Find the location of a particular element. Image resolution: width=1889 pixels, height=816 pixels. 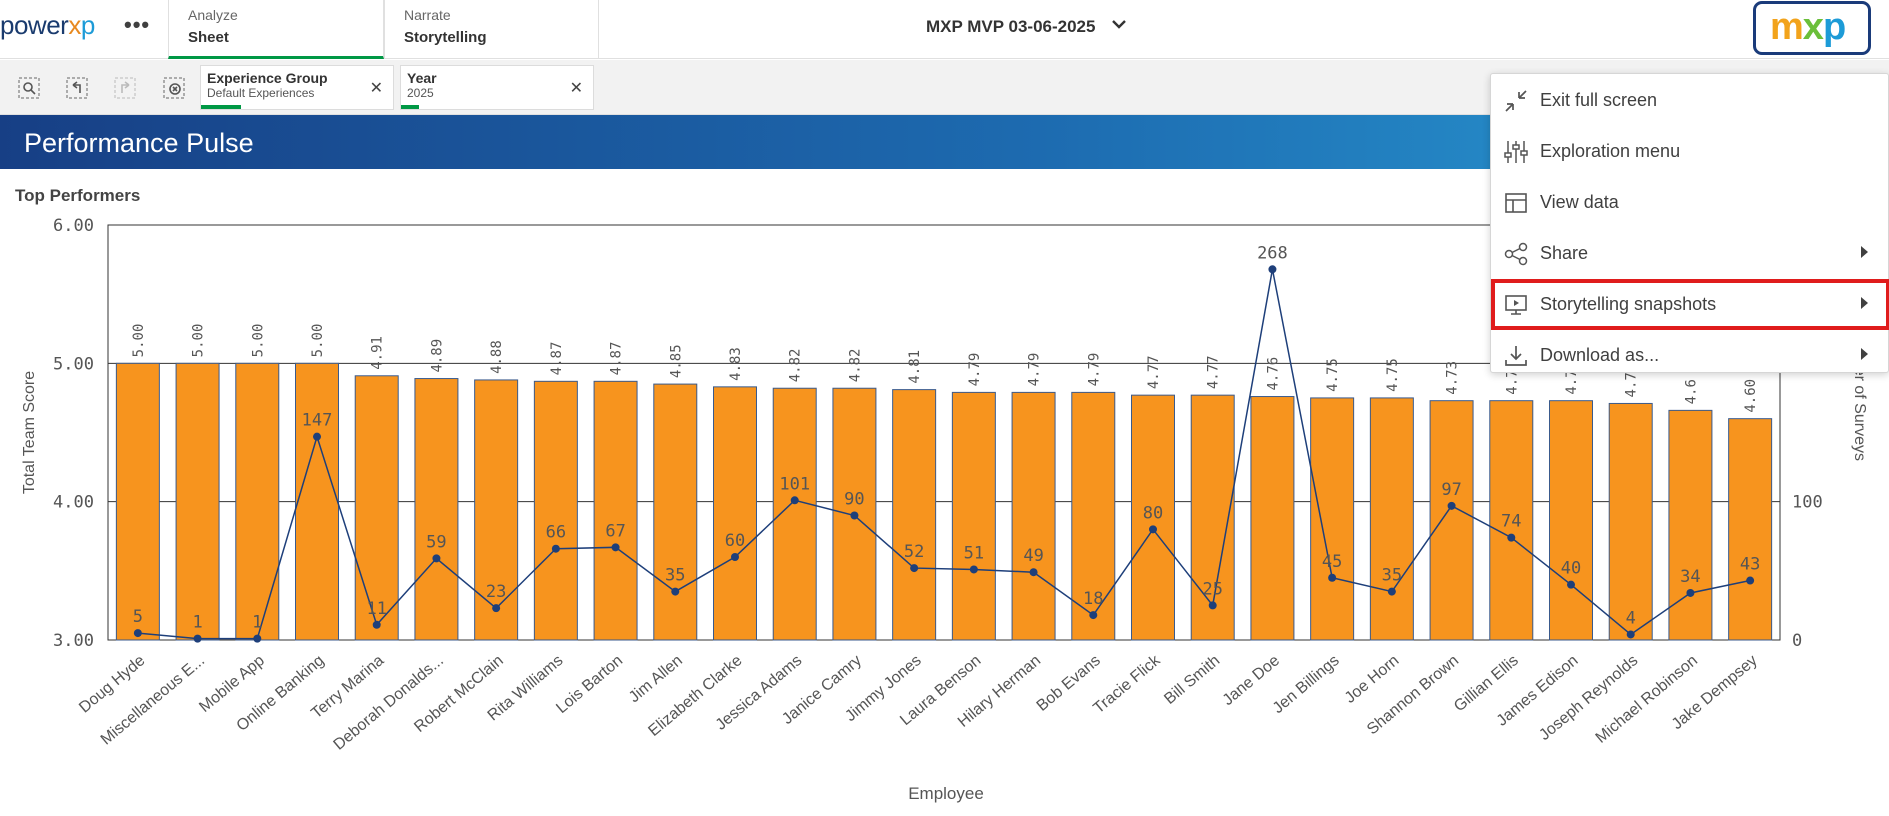

step-forward-icon is located at coordinates (125, 88).